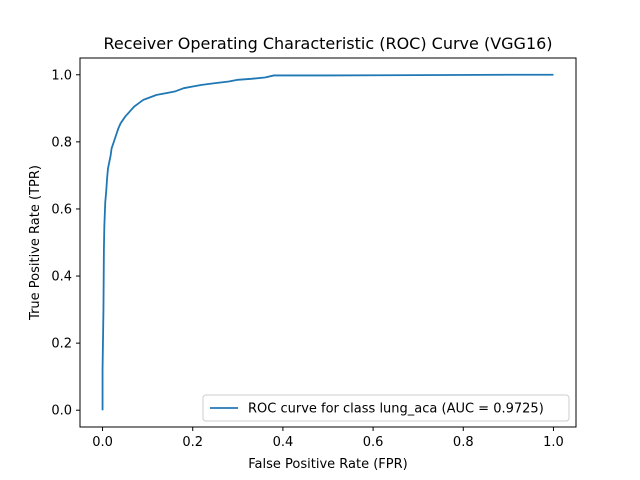 Image resolution: width=640 pixels, height=480 pixels. Describe the element at coordinates (61, 75) in the screenshot. I see `y-tick-label: 1.0` at that location.